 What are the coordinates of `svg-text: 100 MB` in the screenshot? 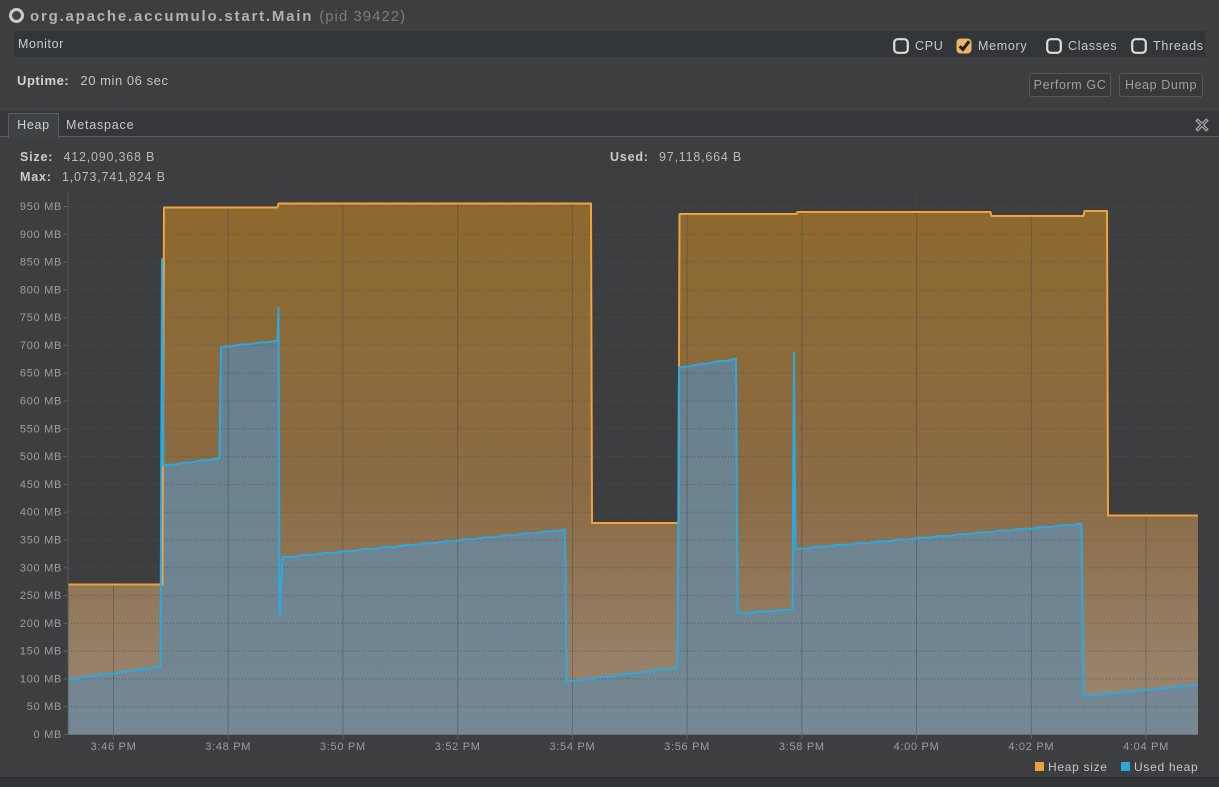 It's located at (41, 679).